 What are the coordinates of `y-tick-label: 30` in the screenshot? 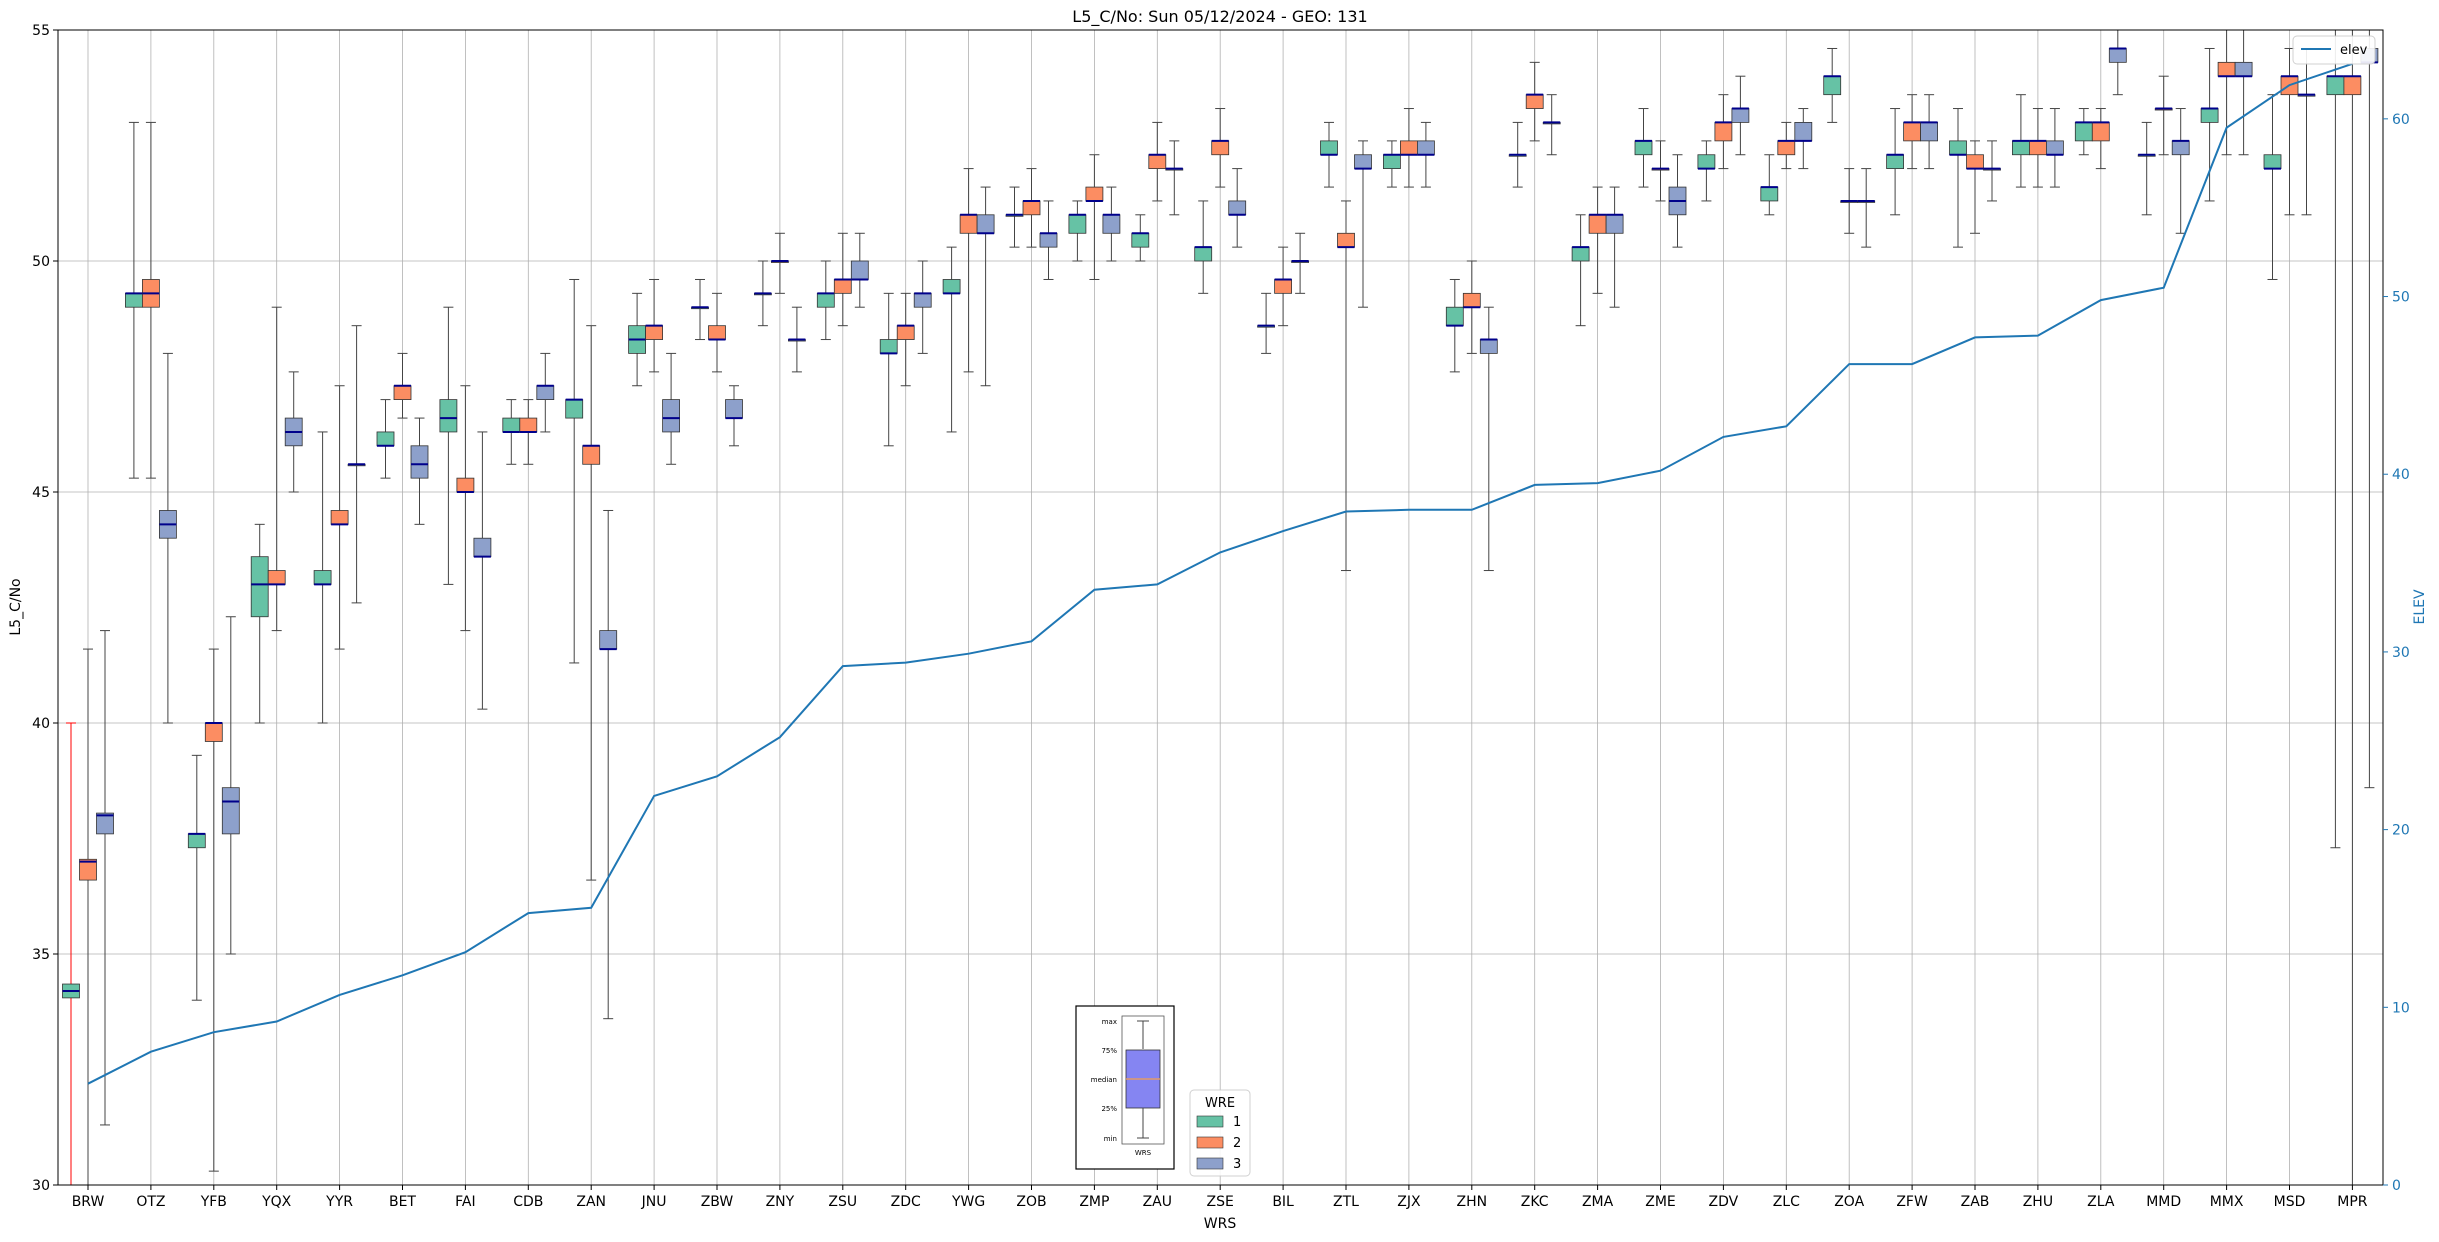 It's located at (41, 1186).